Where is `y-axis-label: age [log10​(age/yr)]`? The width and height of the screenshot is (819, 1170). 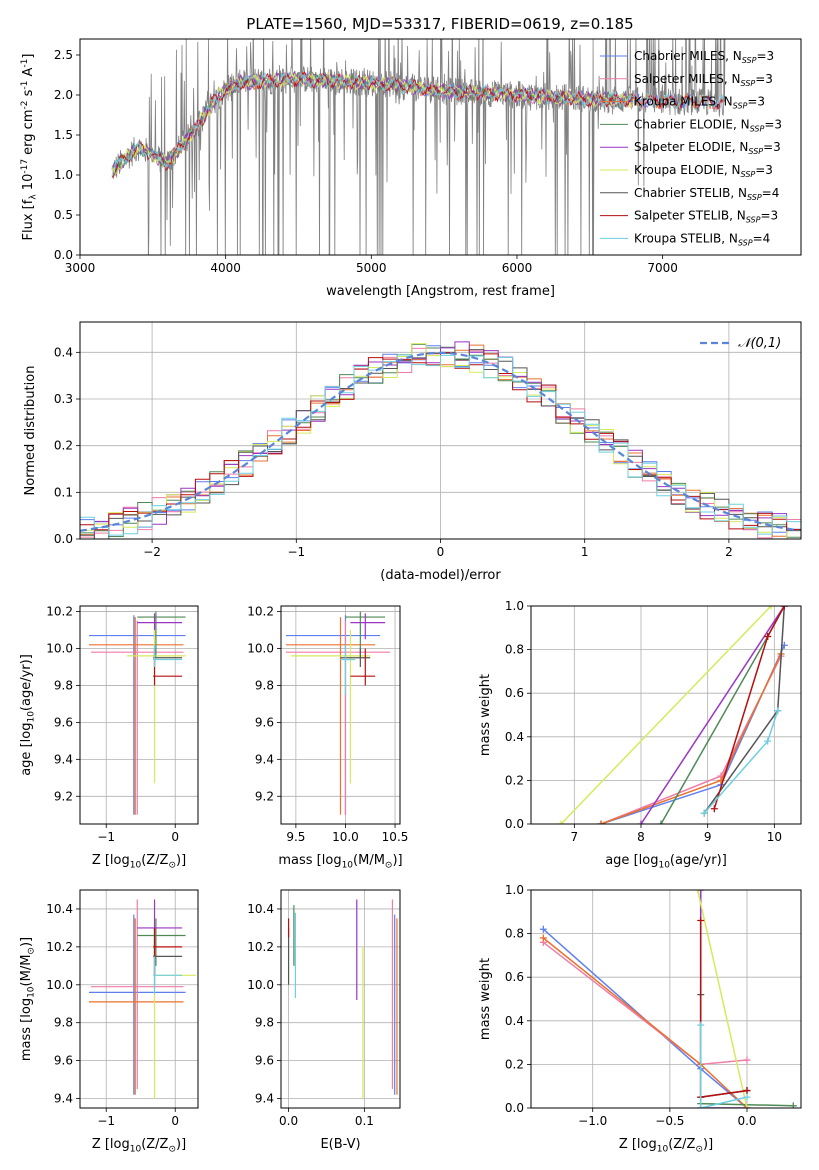
y-axis-label: age [log10​(age/yr)] is located at coordinates (27, 715).